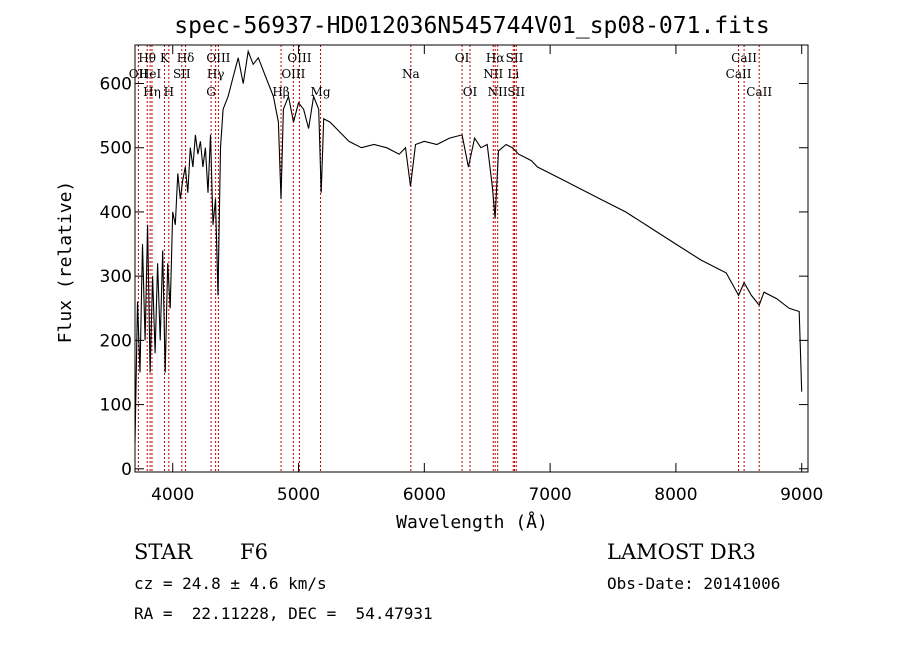 The height and width of the screenshot is (649, 900). Describe the element at coordinates (424, 495) in the screenshot. I see `x-tick-label-2: 6000` at that location.